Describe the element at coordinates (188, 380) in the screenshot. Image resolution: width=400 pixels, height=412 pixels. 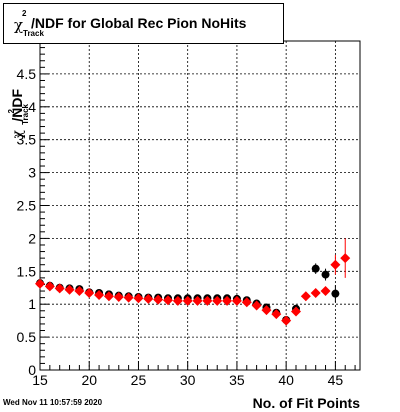
I see `x-tick-label: 30` at that location.